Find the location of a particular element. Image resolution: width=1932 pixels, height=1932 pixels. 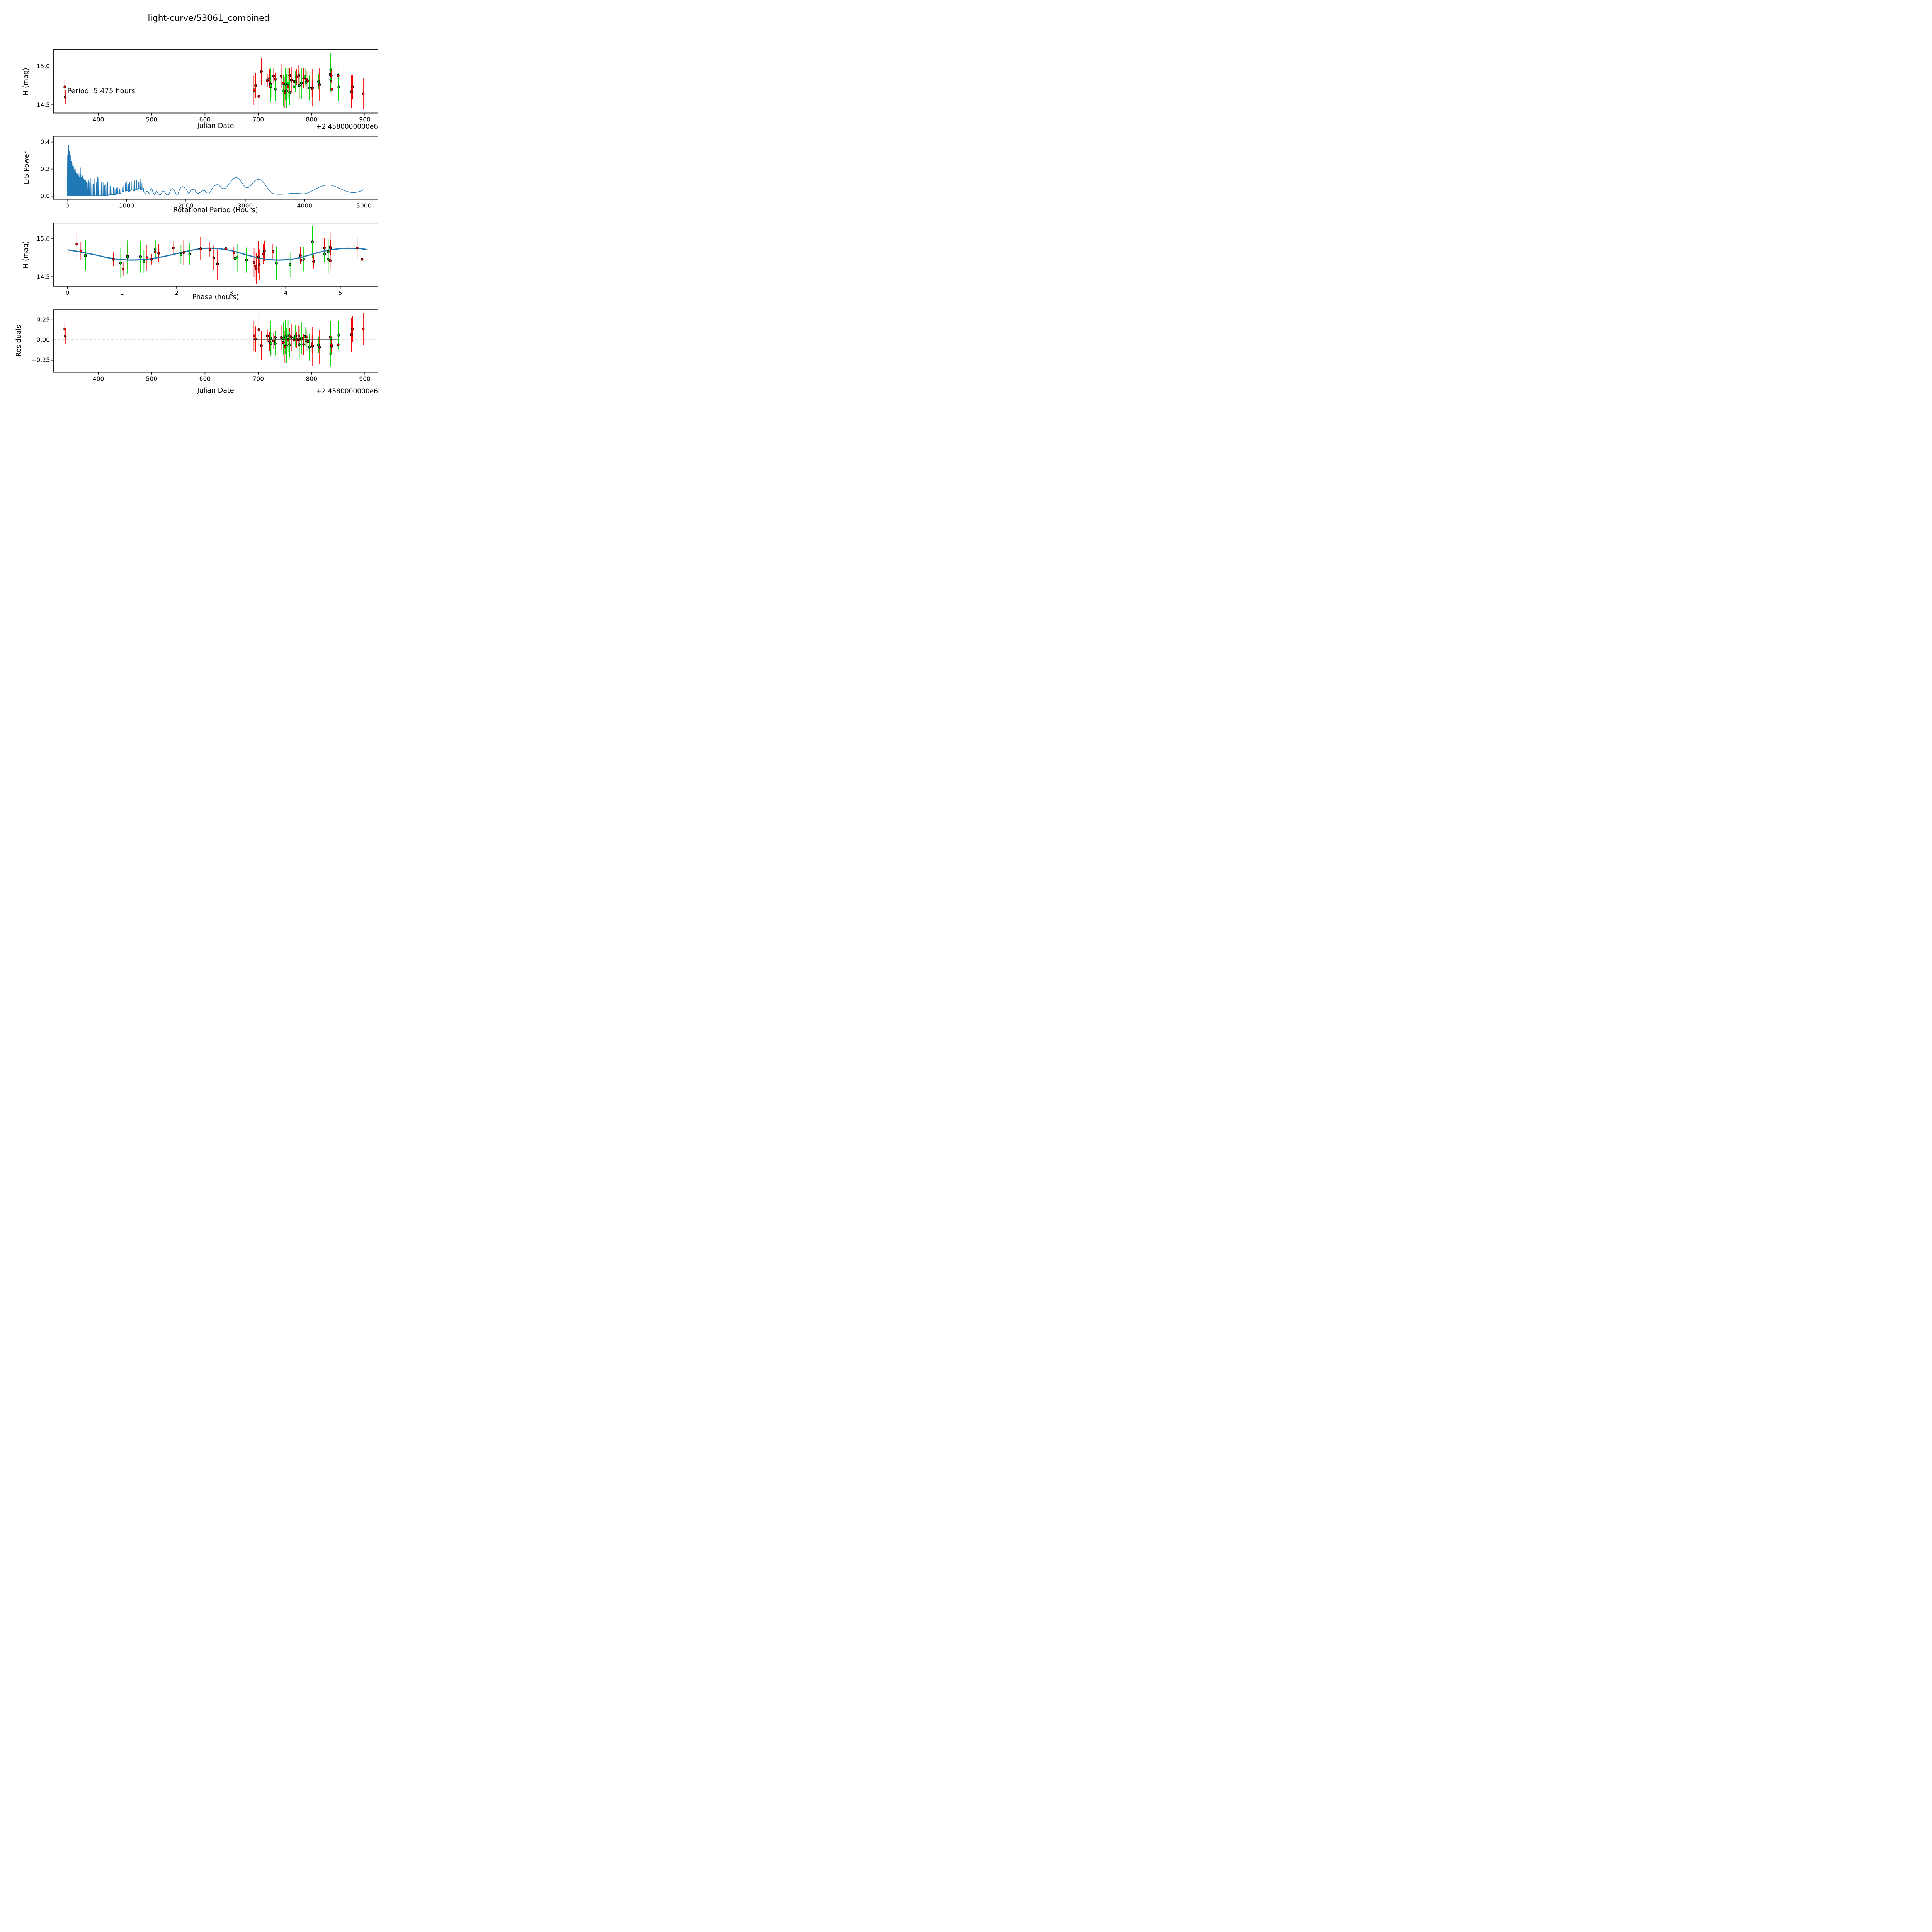

x-tick-label: 1000 is located at coordinates (127, 205).